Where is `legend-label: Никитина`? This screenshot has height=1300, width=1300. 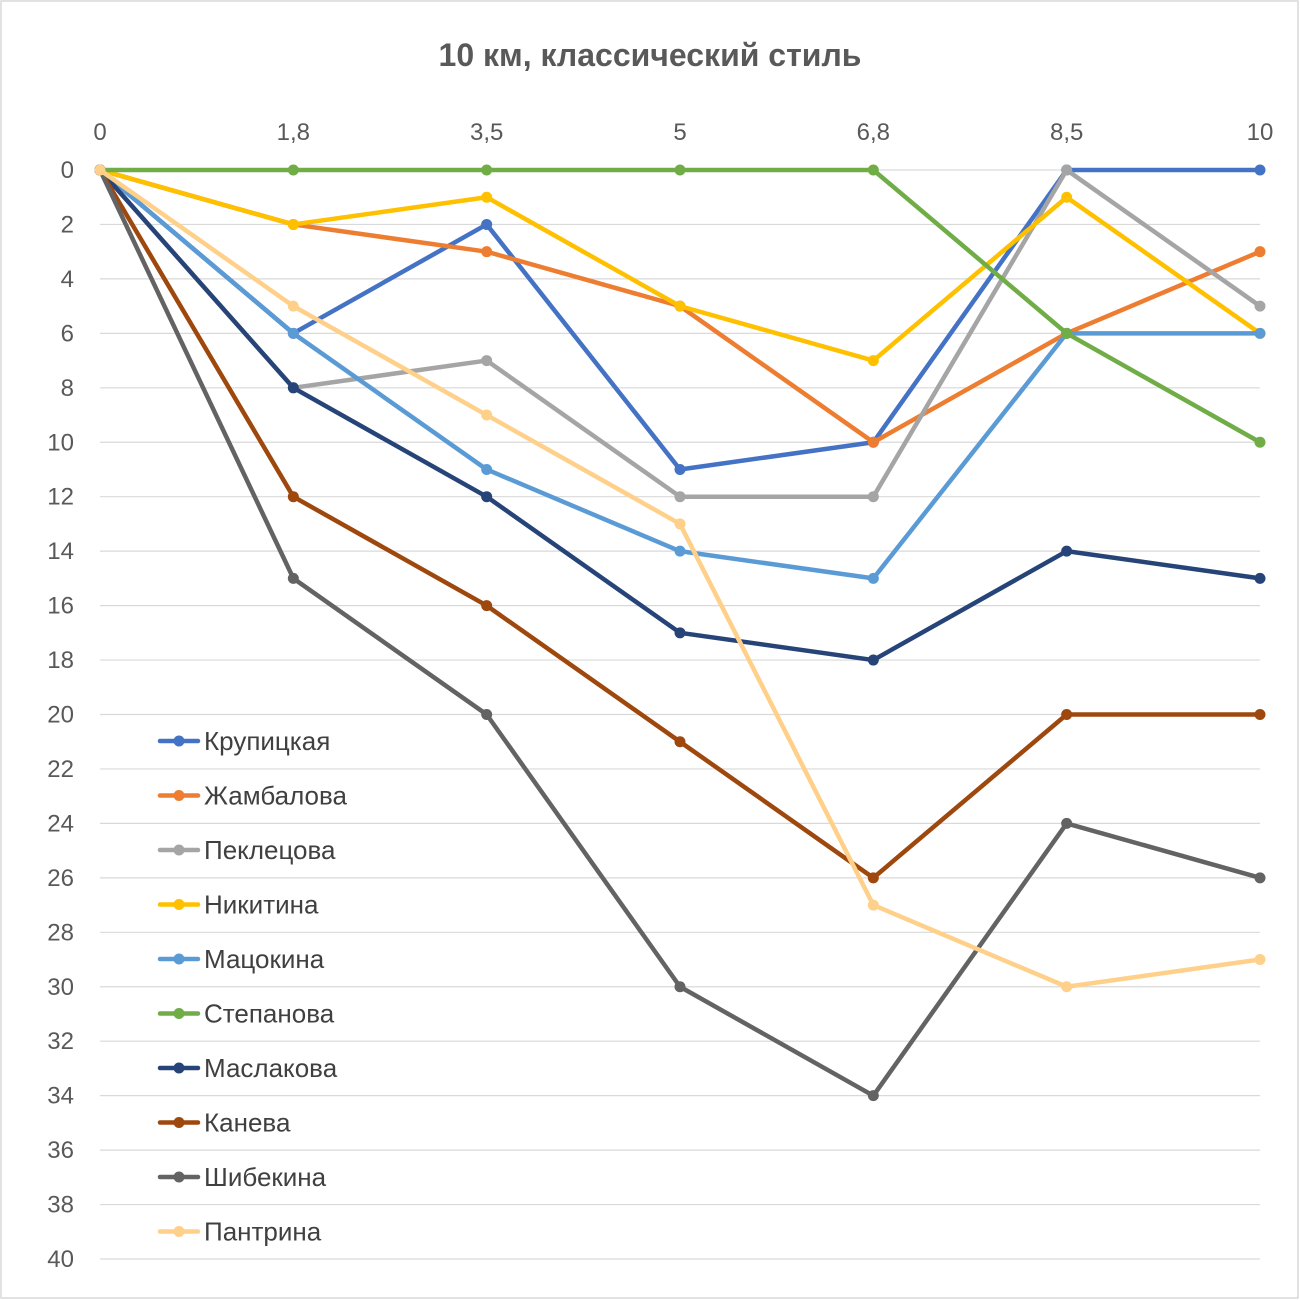
legend-label: Никитина is located at coordinates (261, 905).